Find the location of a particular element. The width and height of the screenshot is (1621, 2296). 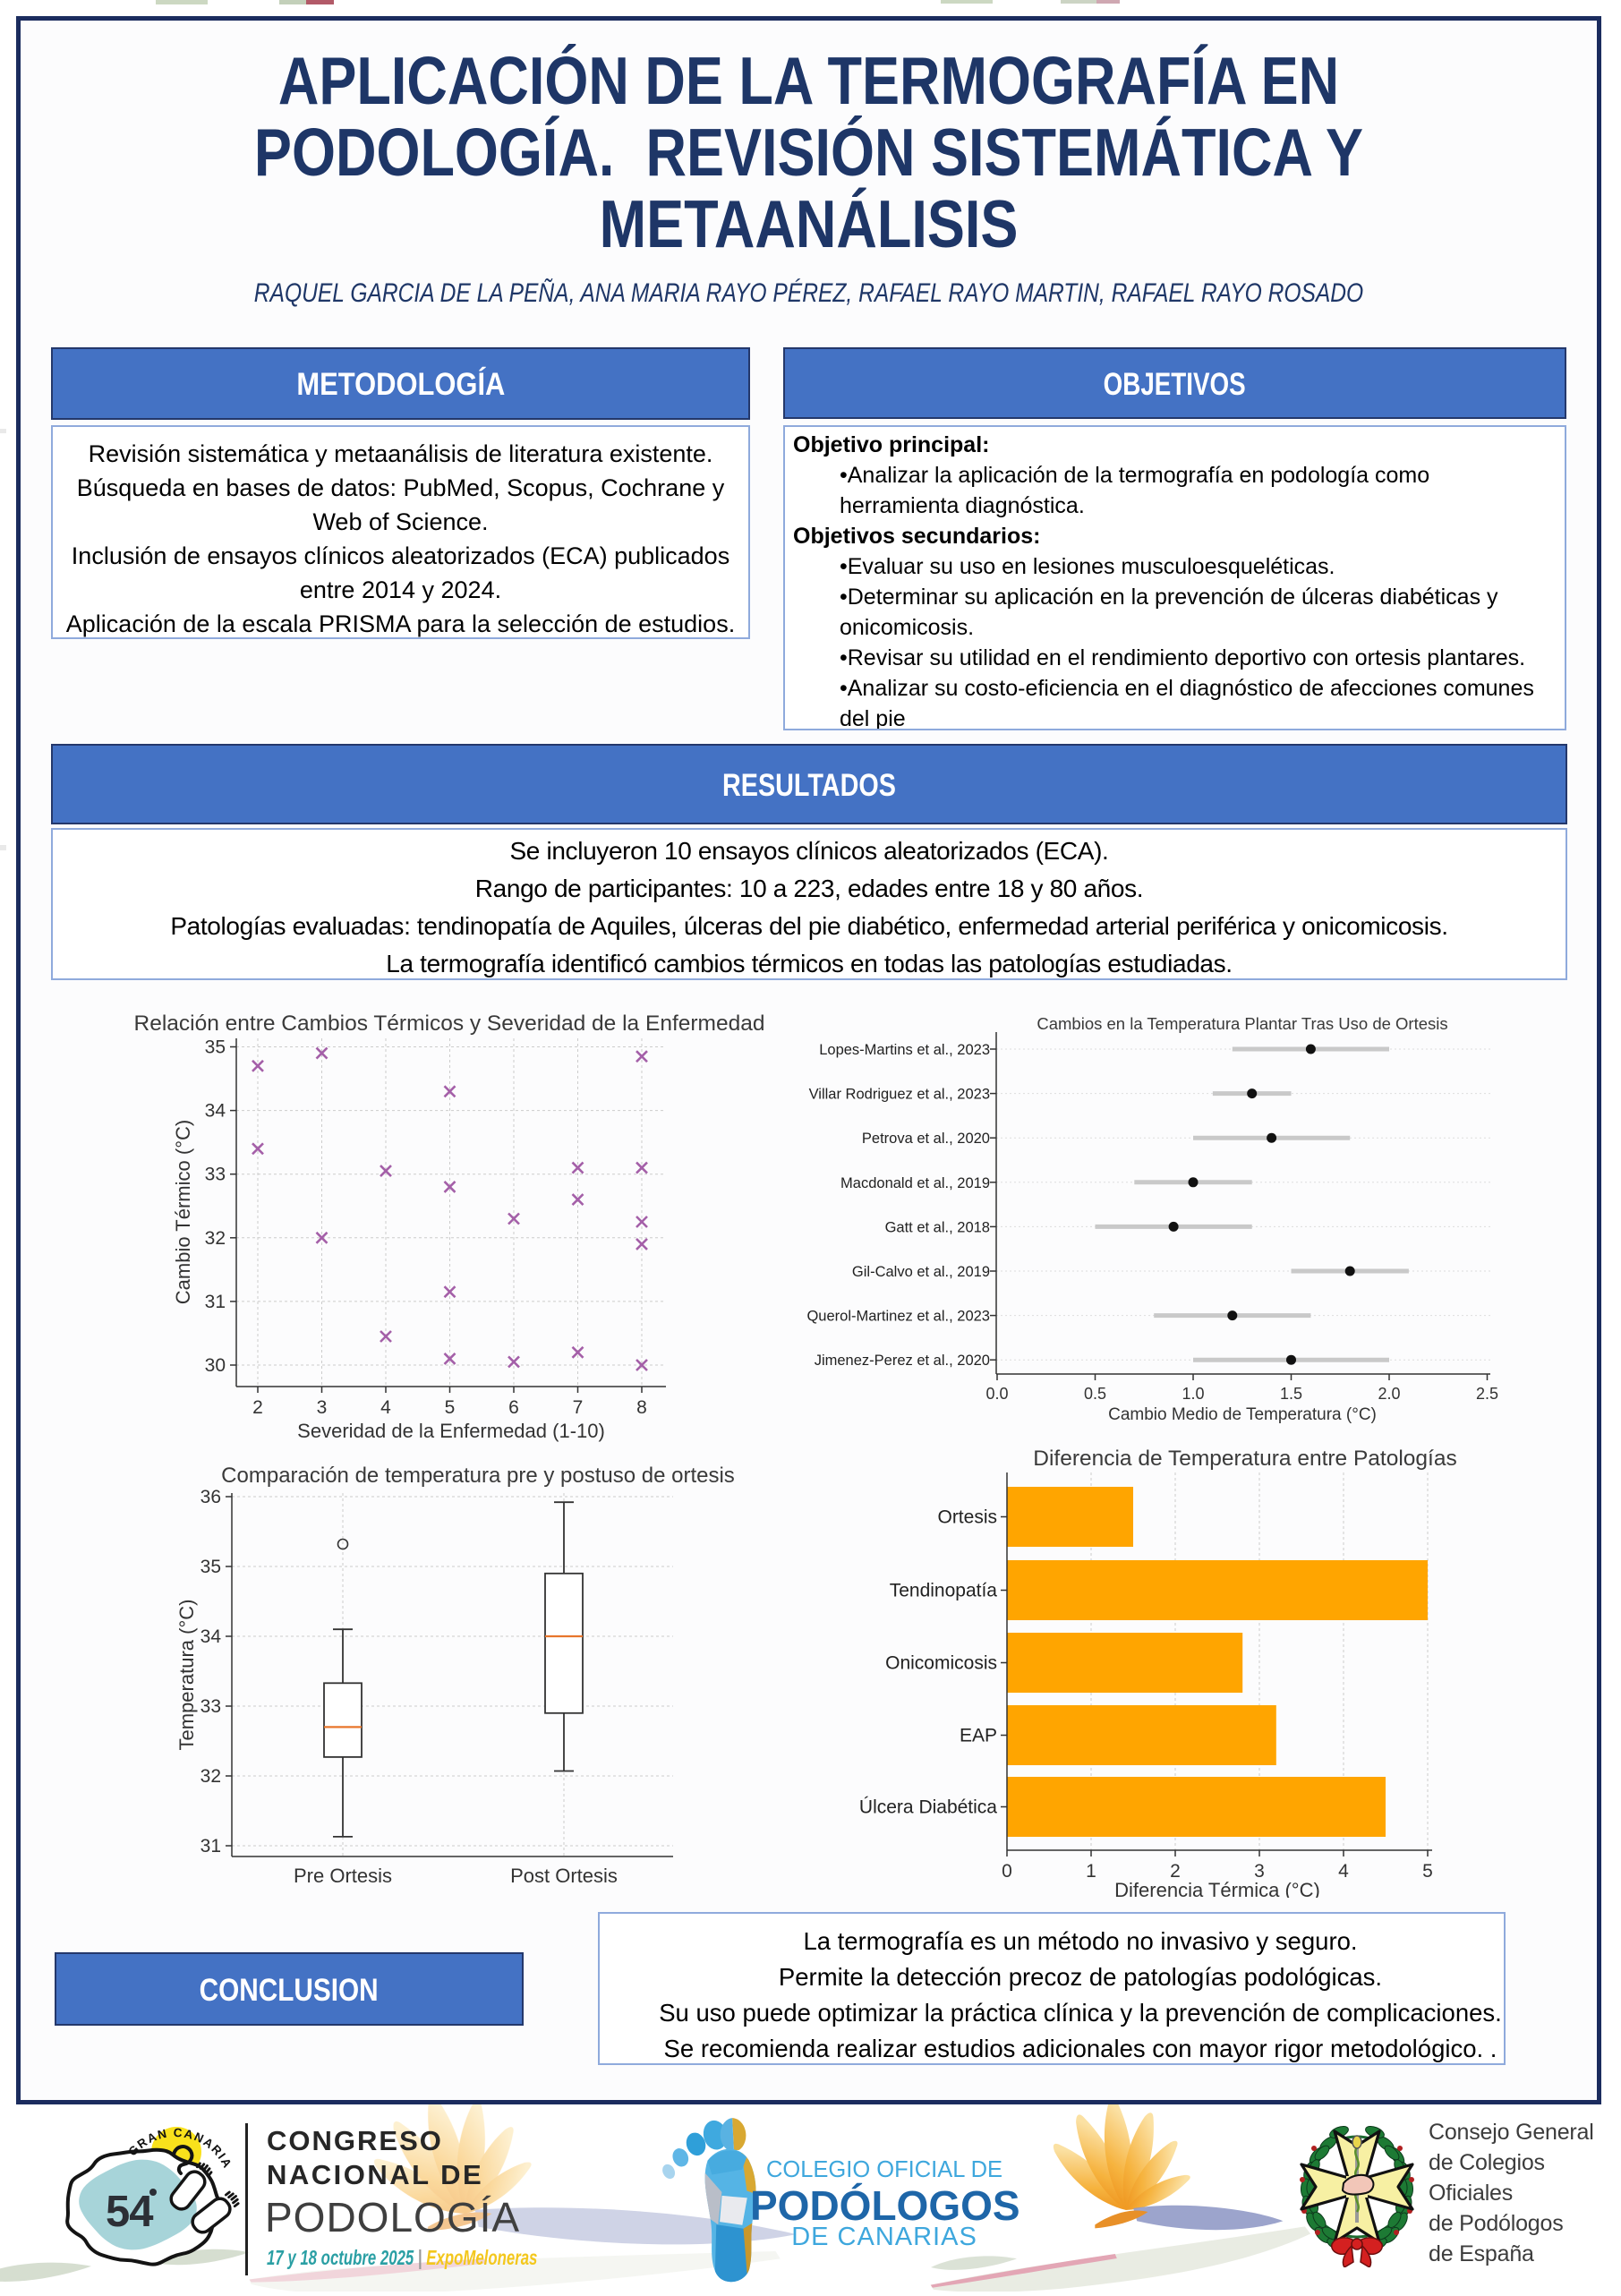

svg-text: Temperatura (°C) is located at coordinates (186, 1675).